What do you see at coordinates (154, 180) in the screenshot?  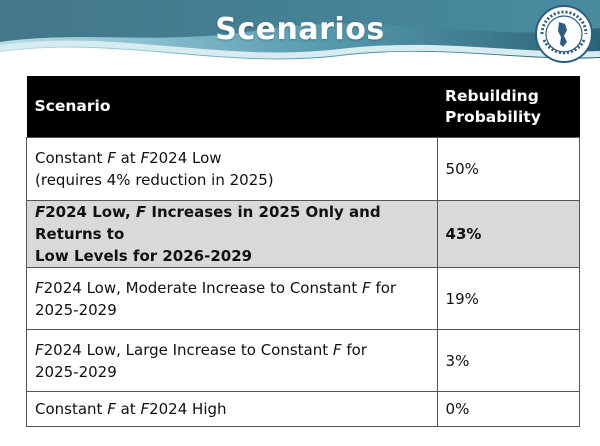 I see `scenario-line: (requires 4% reduction in 2025)` at bounding box center [154, 180].